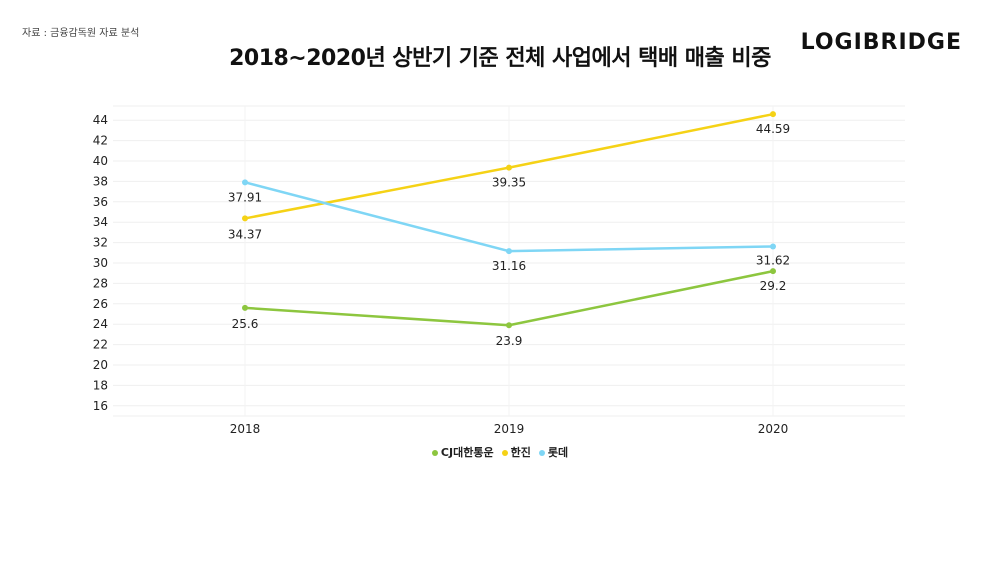 This screenshot has width=1000, height=562. What do you see at coordinates (100, 283) in the screenshot?
I see `y-tick-label: 28` at bounding box center [100, 283].